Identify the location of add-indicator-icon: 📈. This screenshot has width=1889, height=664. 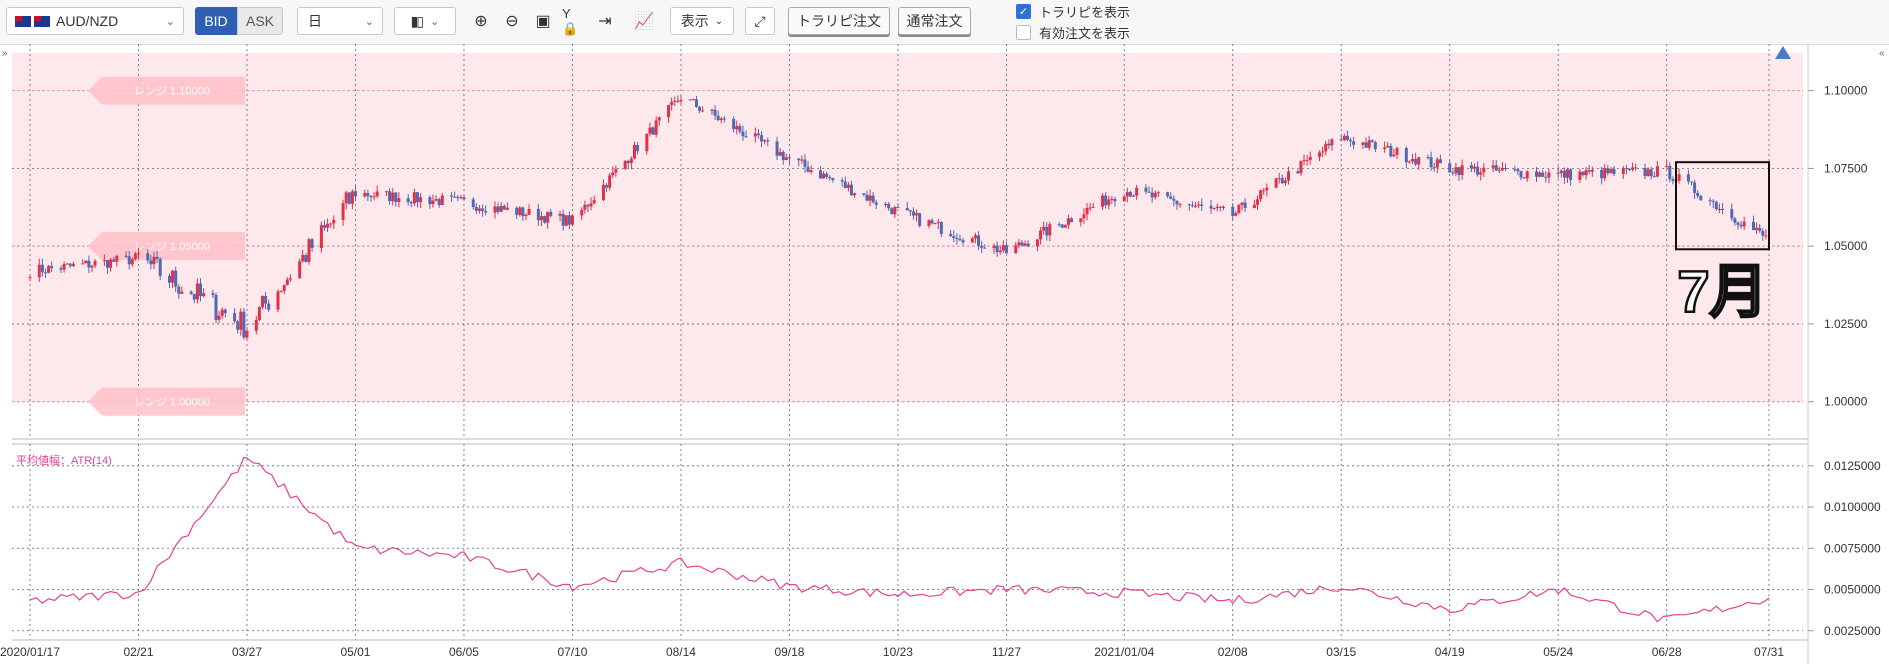
(644, 21).